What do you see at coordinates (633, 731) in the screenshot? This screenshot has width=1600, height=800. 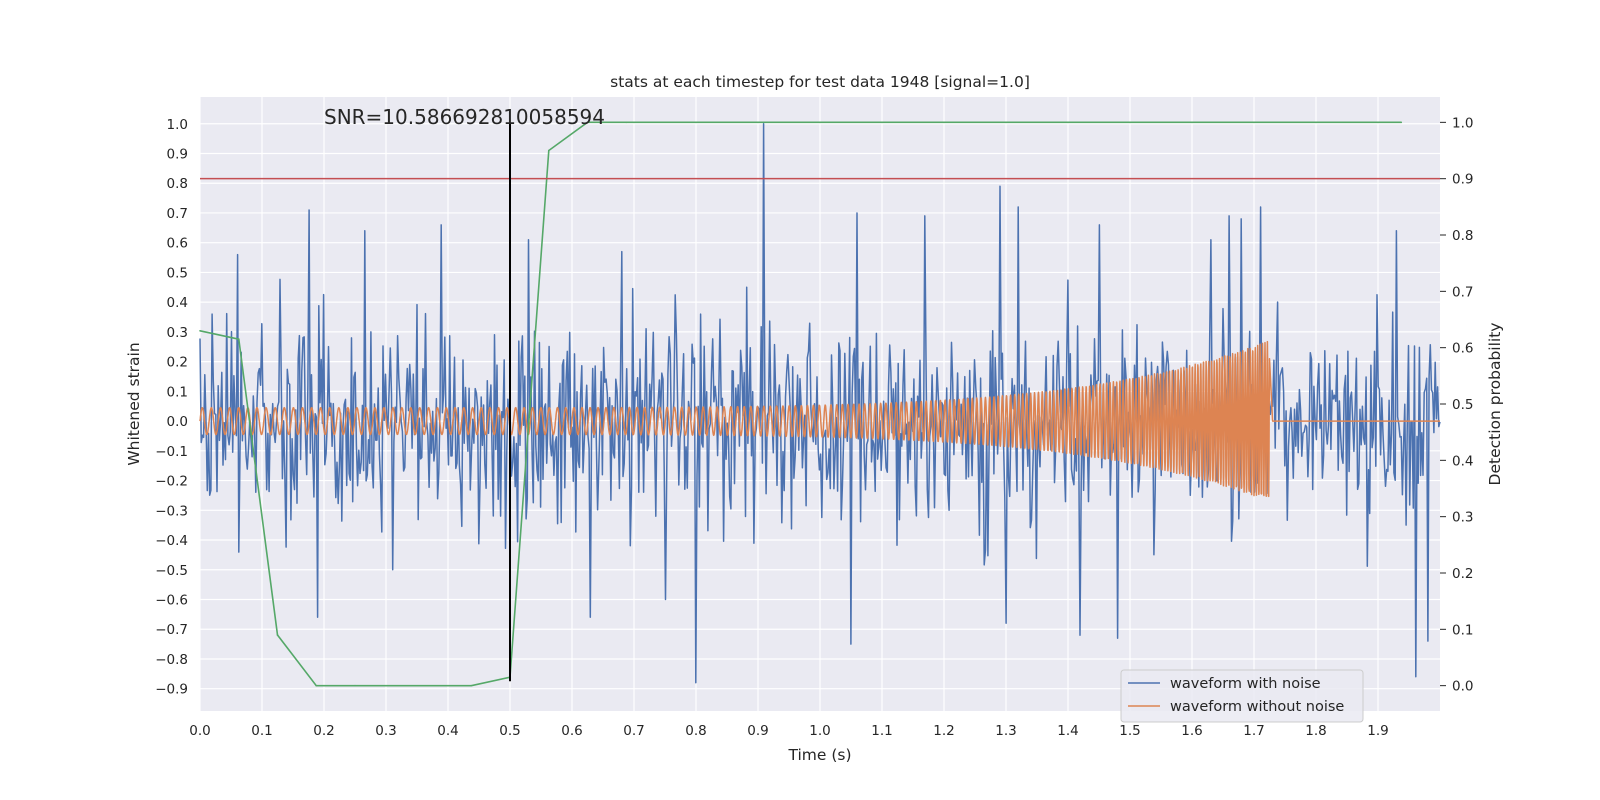 I see `x-tick-label: 0.7` at bounding box center [633, 731].